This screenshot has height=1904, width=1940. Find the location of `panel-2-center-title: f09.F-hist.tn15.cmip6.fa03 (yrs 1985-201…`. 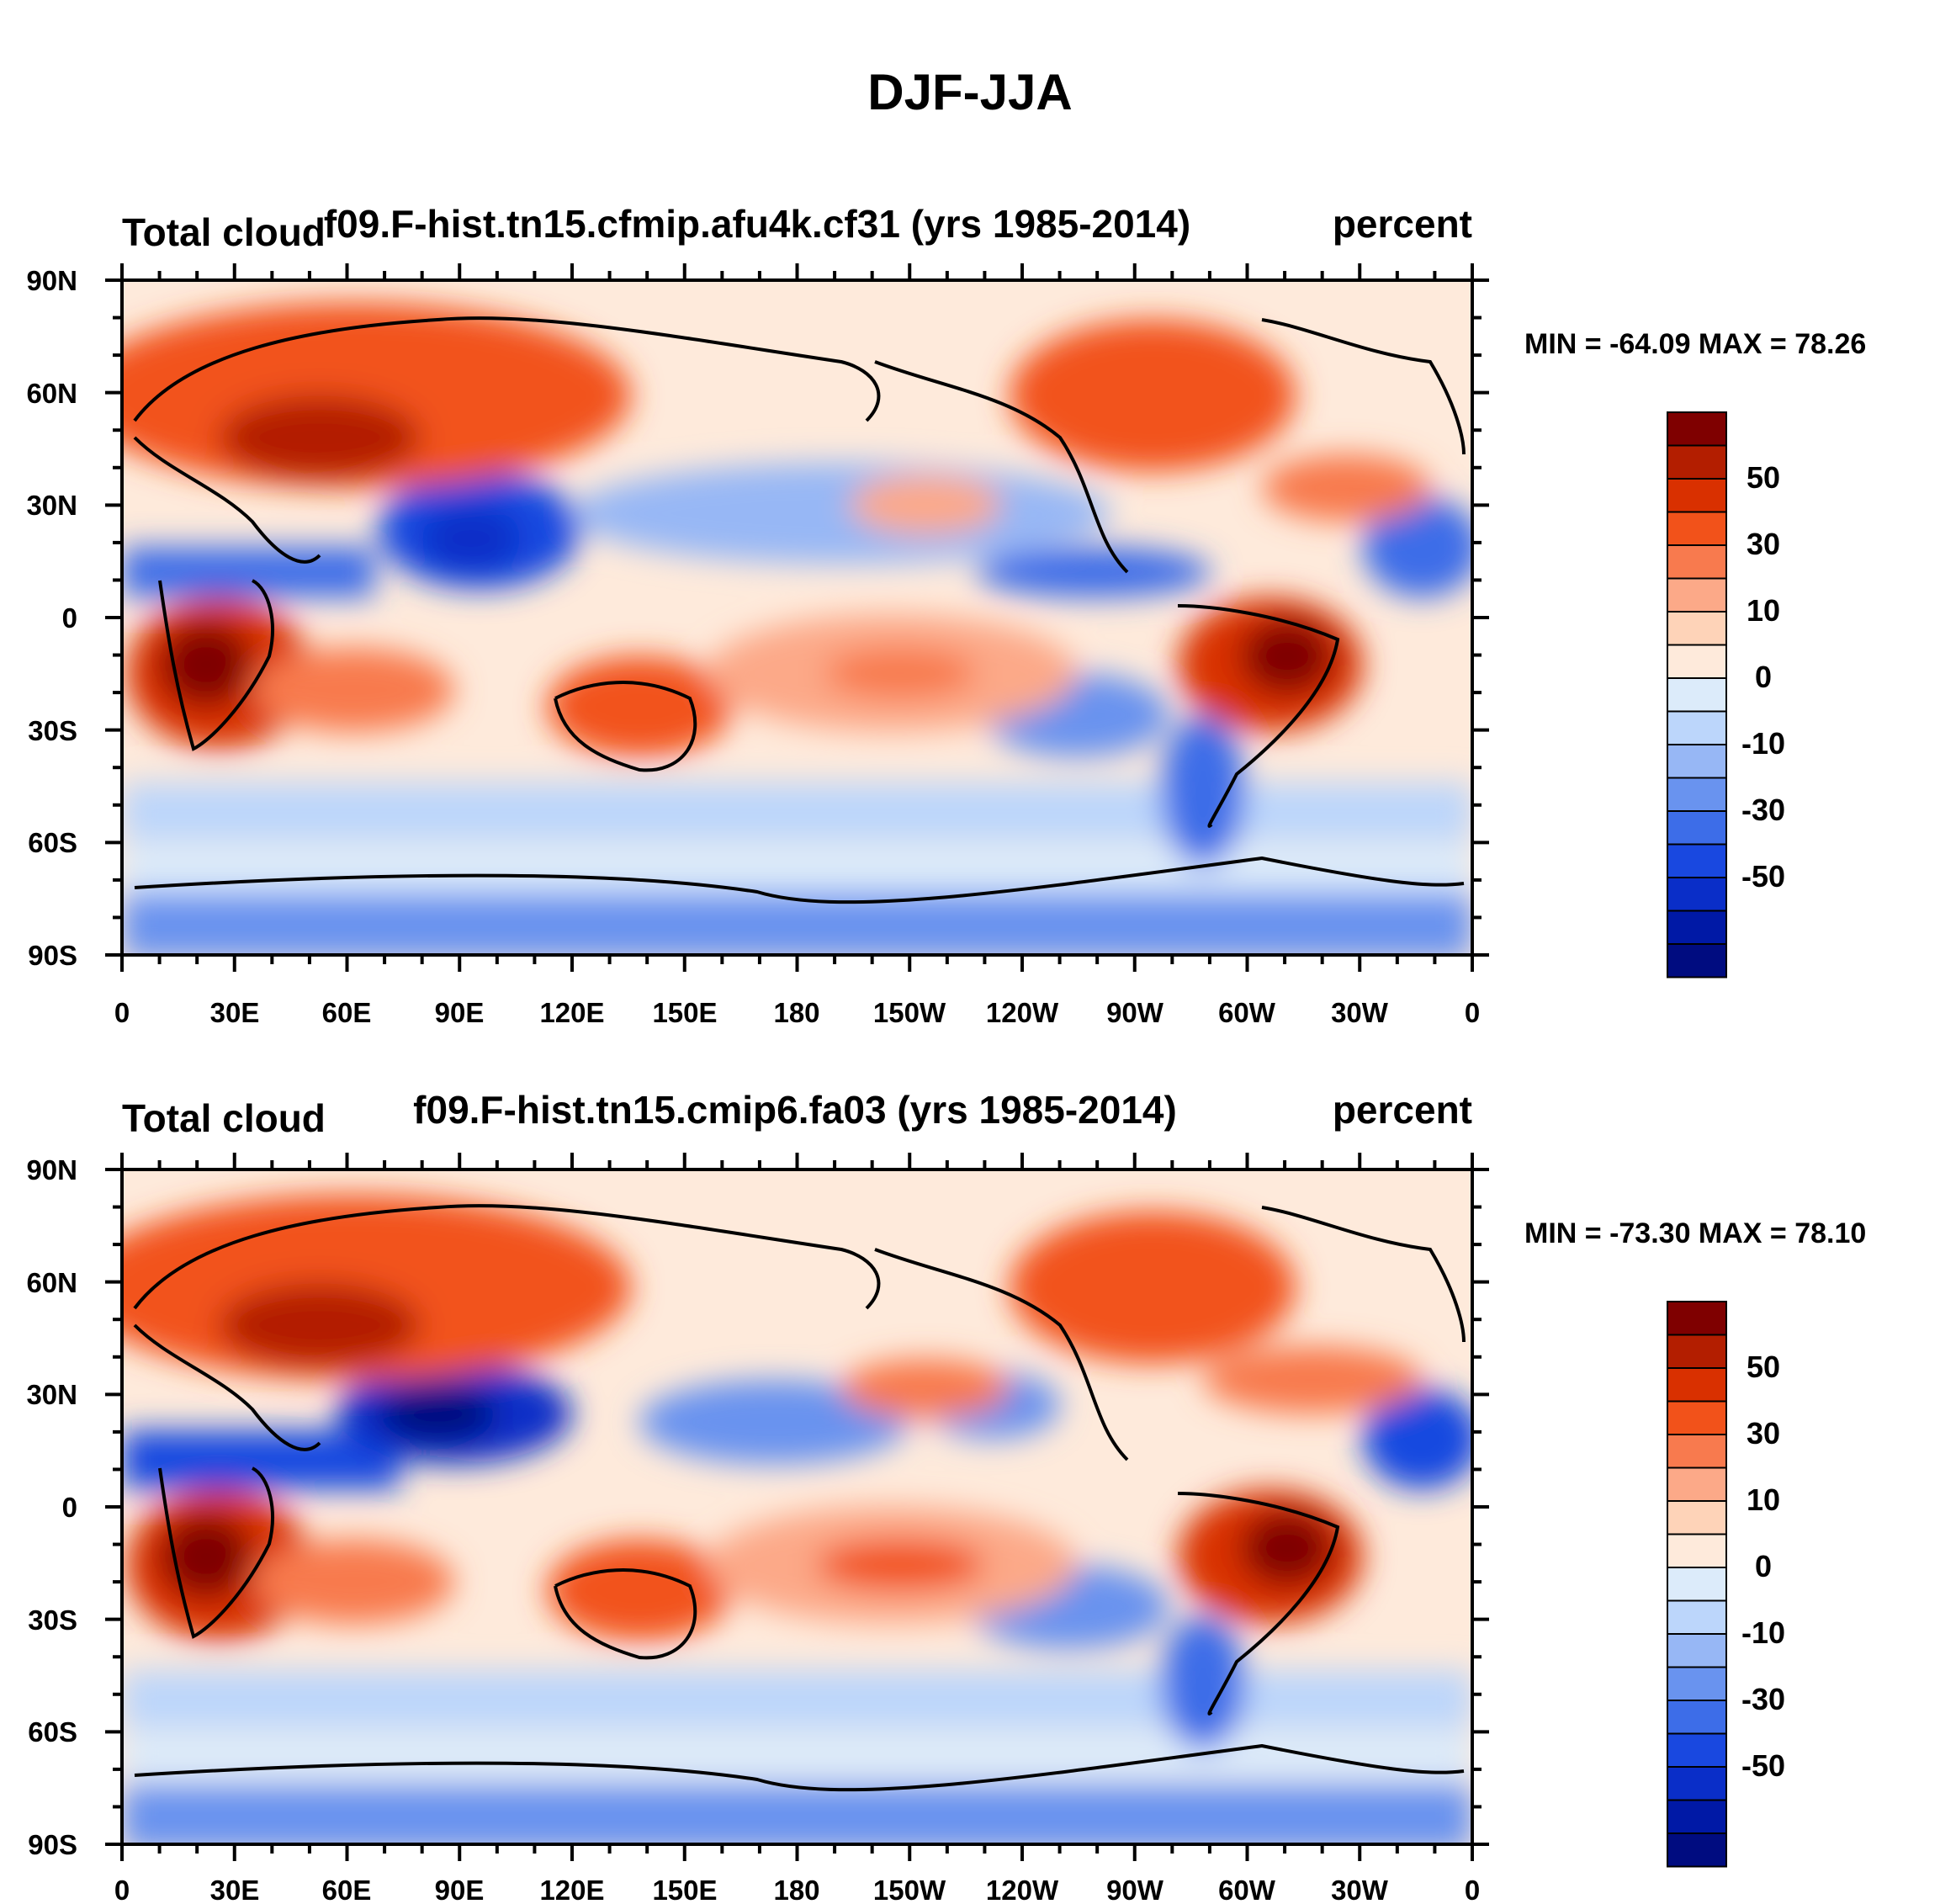

panel-2-center-title: f09.F-hist.tn15.cmip6.fa03 (yrs 1985-201… is located at coordinates (795, 1110).